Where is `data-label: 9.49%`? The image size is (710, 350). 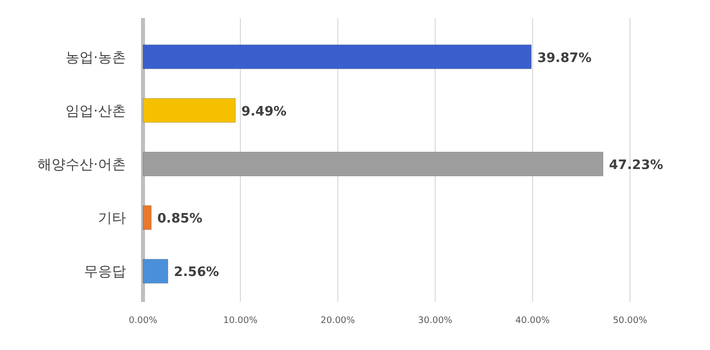 data-label: 9.49% is located at coordinates (264, 112).